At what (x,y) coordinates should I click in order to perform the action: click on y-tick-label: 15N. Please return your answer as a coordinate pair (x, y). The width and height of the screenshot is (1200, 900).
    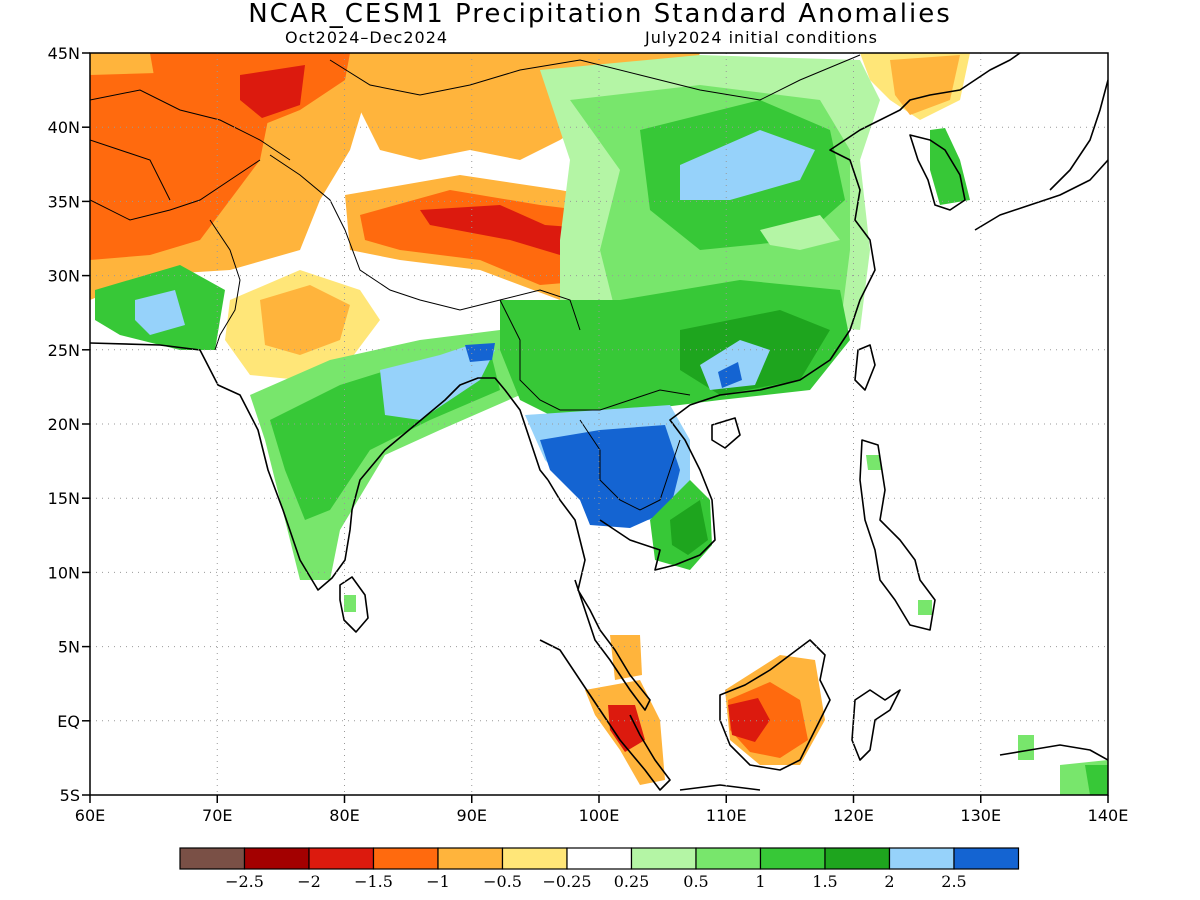
    Looking at the image, I should click on (64, 498).